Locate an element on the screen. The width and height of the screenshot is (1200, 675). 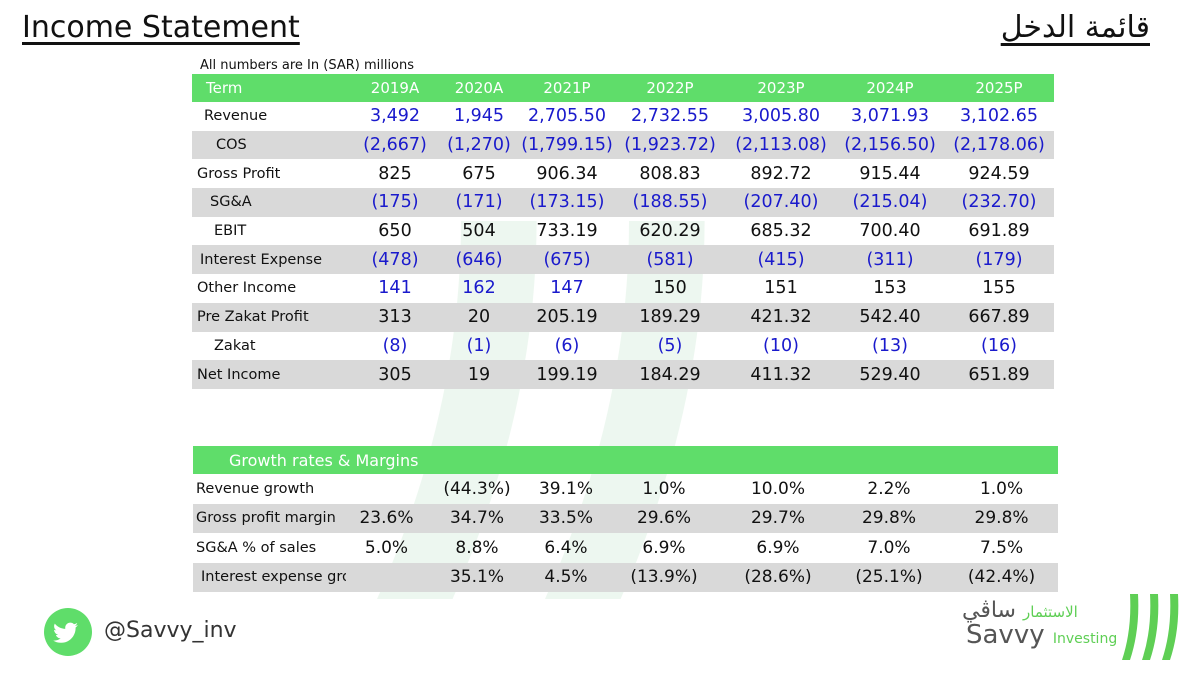
row-value: (1,923.72) is located at coordinates (670, 145).